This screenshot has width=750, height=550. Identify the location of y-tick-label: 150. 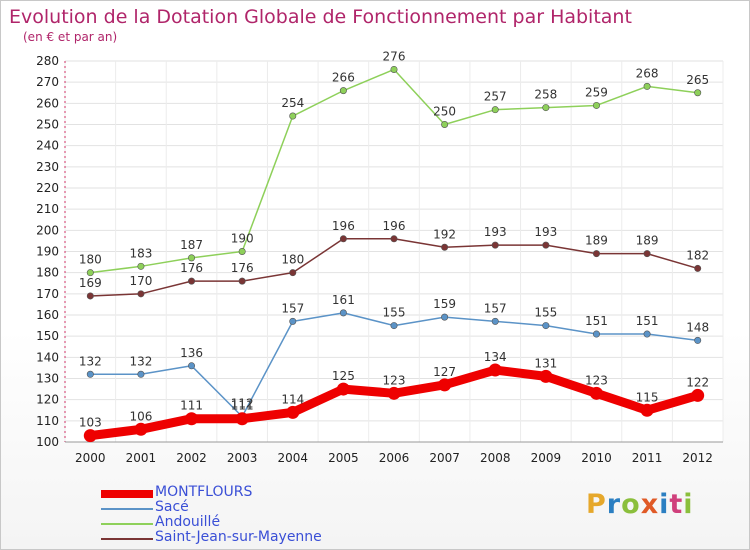
(47, 336).